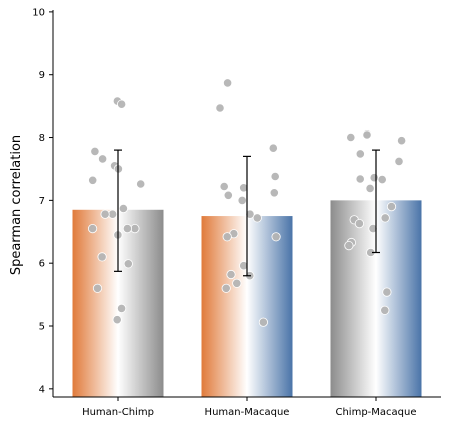 This screenshot has width=450, height=426. Describe the element at coordinates (375, 412) in the screenshot. I see `x-tick-label: Chimp-Macaque` at that location.